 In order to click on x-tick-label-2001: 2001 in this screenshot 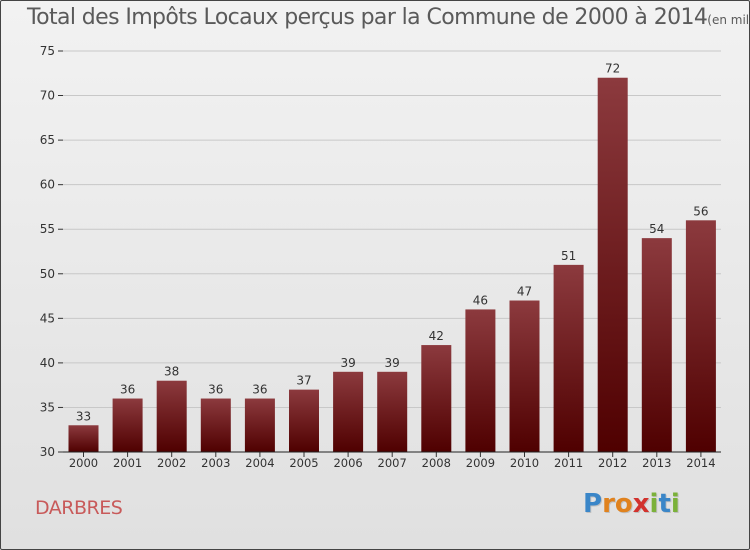, I will do `click(127, 463)`.